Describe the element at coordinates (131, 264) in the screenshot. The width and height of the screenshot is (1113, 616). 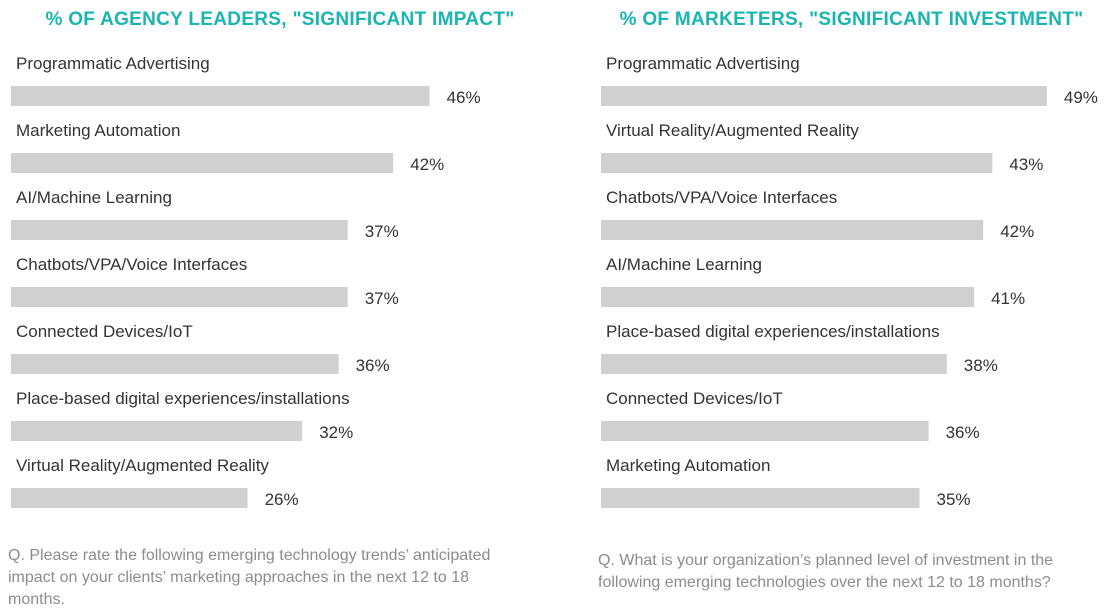
I see `left-category-label: Chatbots/VPA/Voice Interfaces` at that location.